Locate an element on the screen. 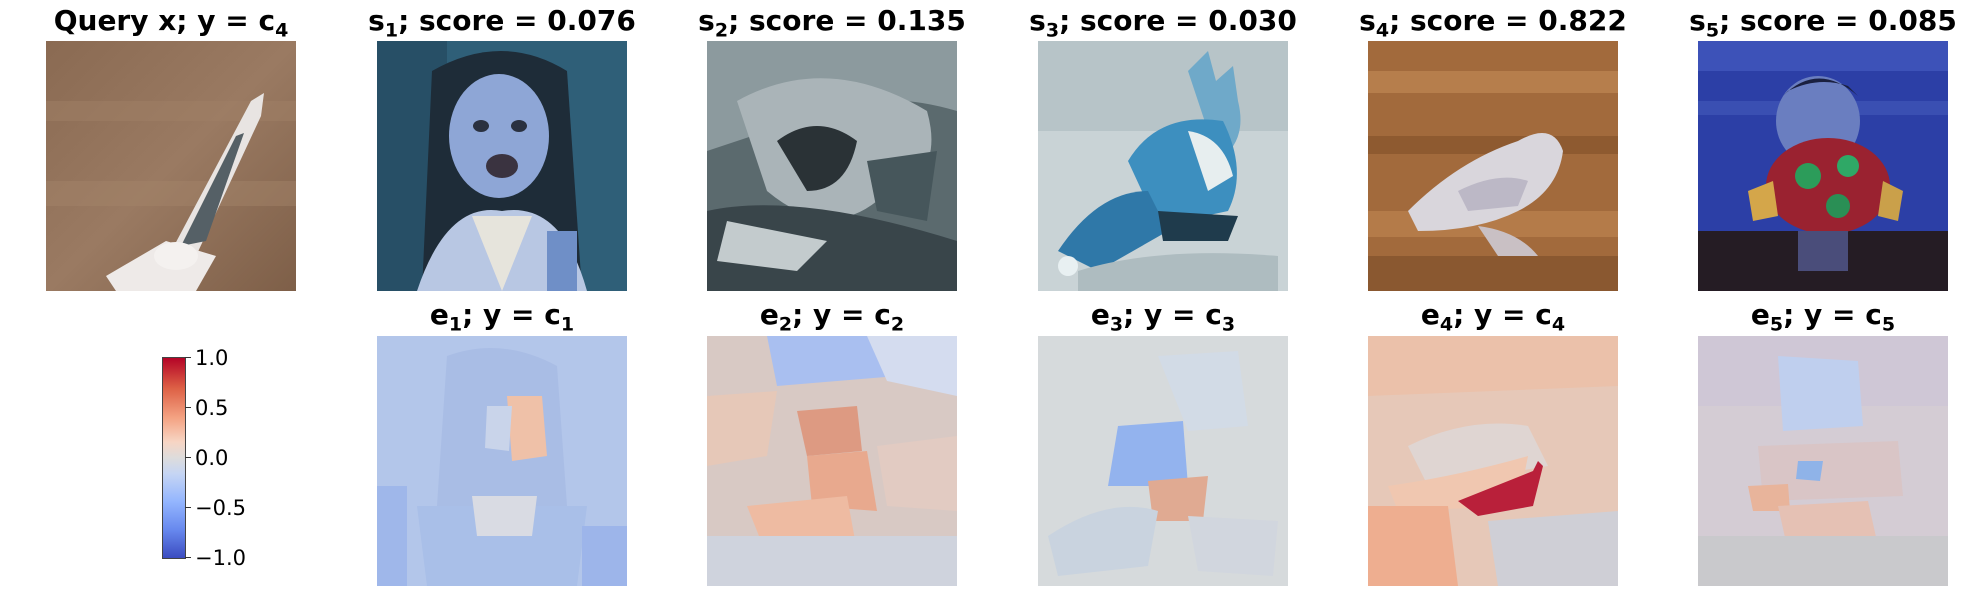 This screenshot has height=591, width=1963. explanation-title-e3: e3; y = c3 is located at coordinates (1163, 317).